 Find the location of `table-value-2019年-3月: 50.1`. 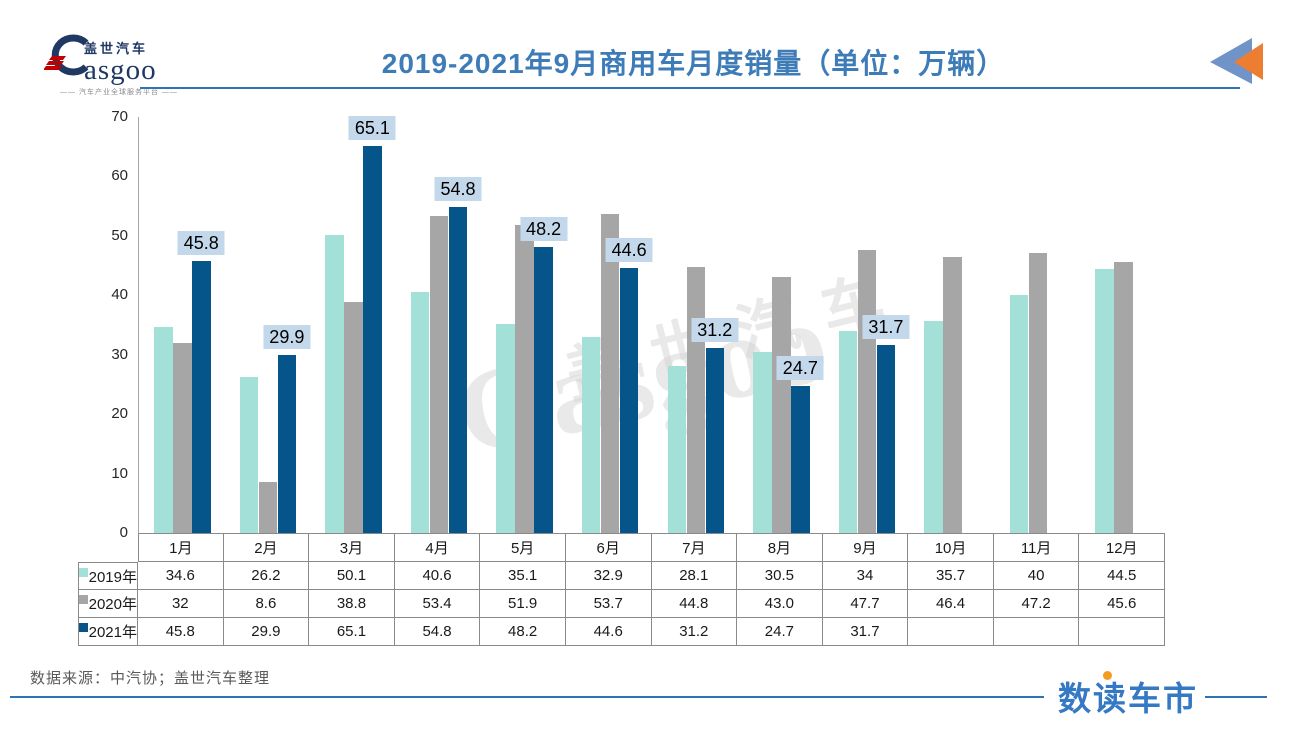

table-value-2019年-3月: 50.1 is located at coordinates (352, 576).